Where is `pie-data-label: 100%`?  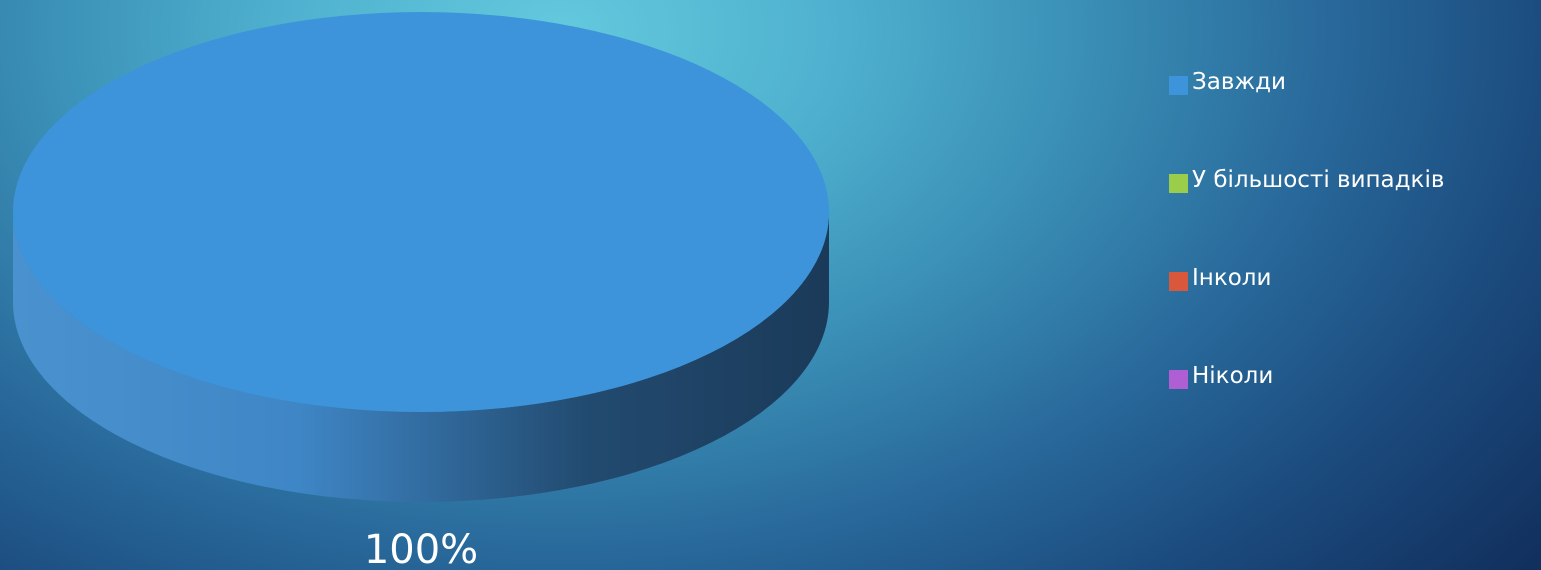 pie-data-label: 100% is located at coordinates (421, 548).